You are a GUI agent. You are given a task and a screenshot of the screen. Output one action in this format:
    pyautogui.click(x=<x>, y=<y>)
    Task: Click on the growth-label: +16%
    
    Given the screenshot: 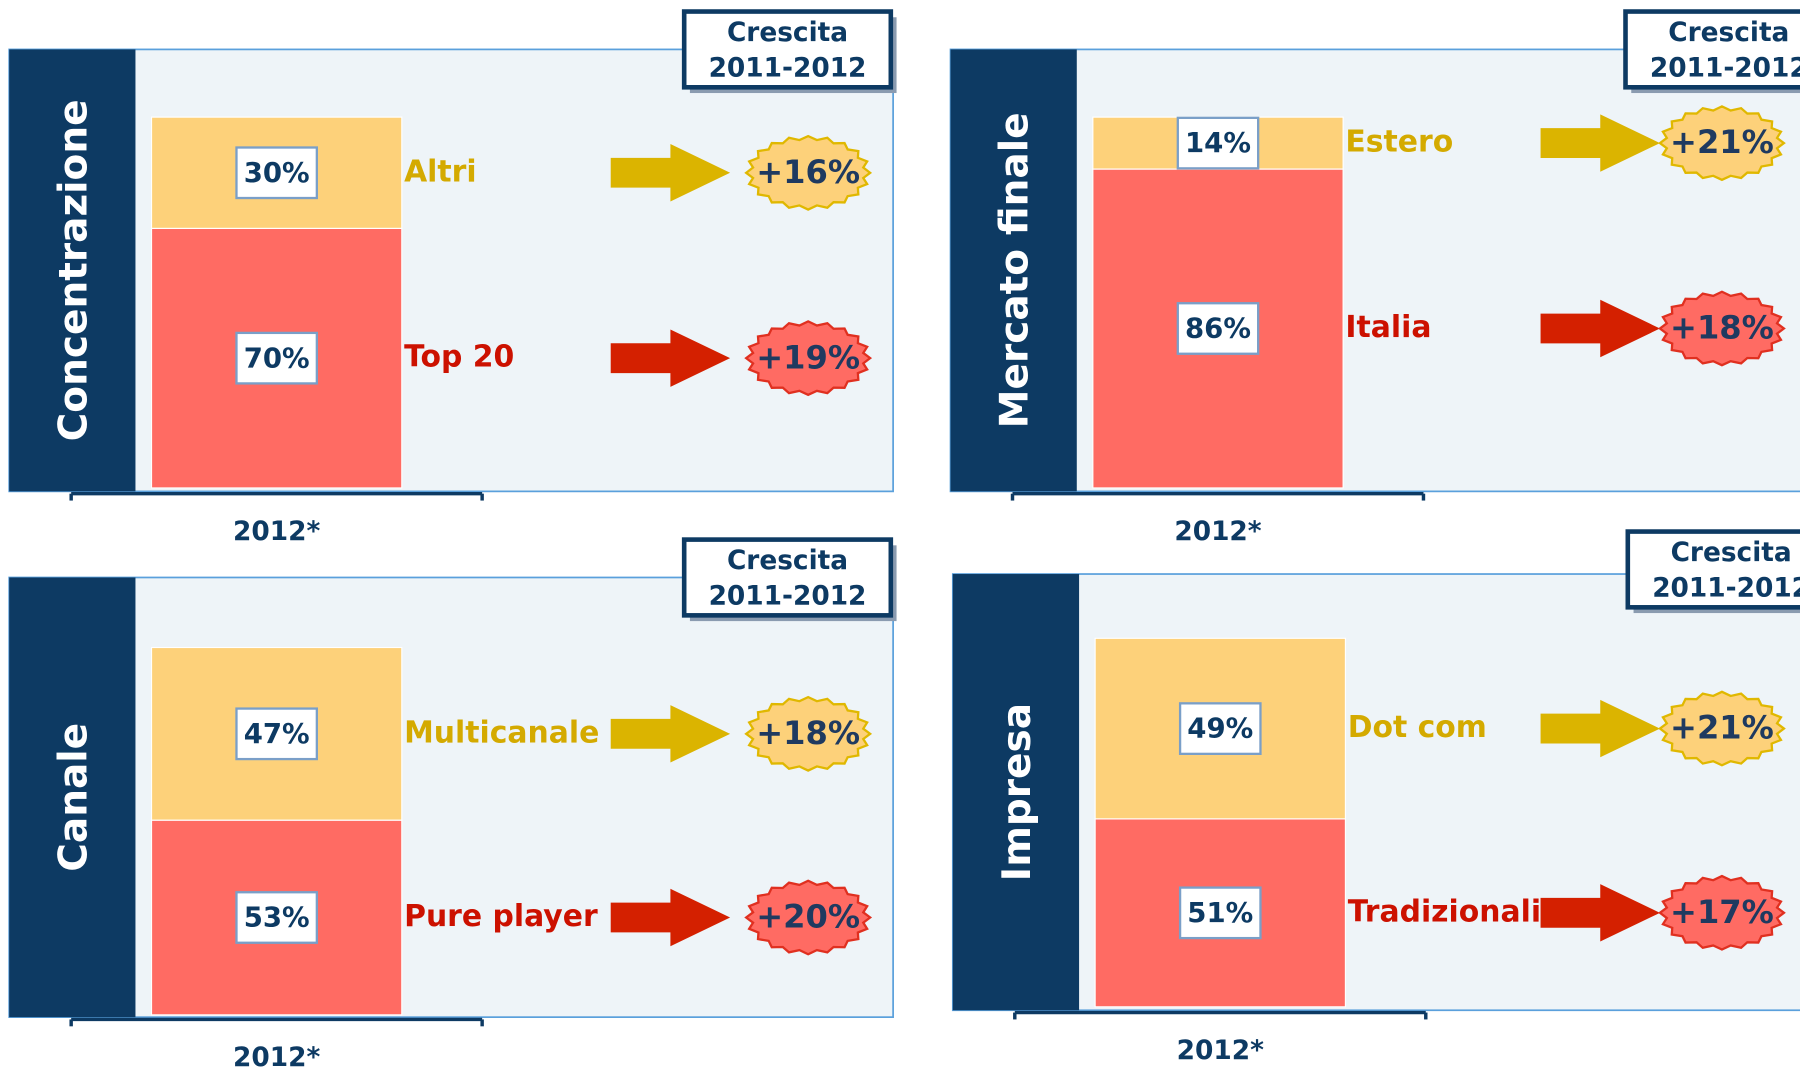 What is the action you would take?
    pyautogui.click(x=808, y=172)
    